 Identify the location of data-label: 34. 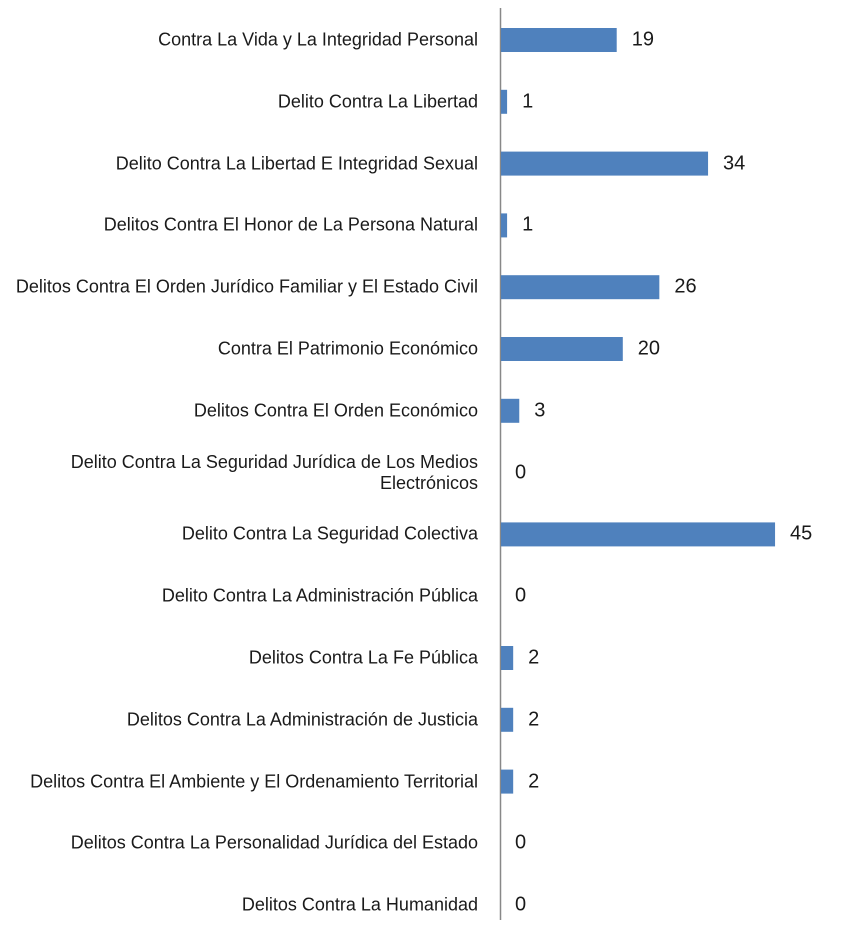
(734, 163).